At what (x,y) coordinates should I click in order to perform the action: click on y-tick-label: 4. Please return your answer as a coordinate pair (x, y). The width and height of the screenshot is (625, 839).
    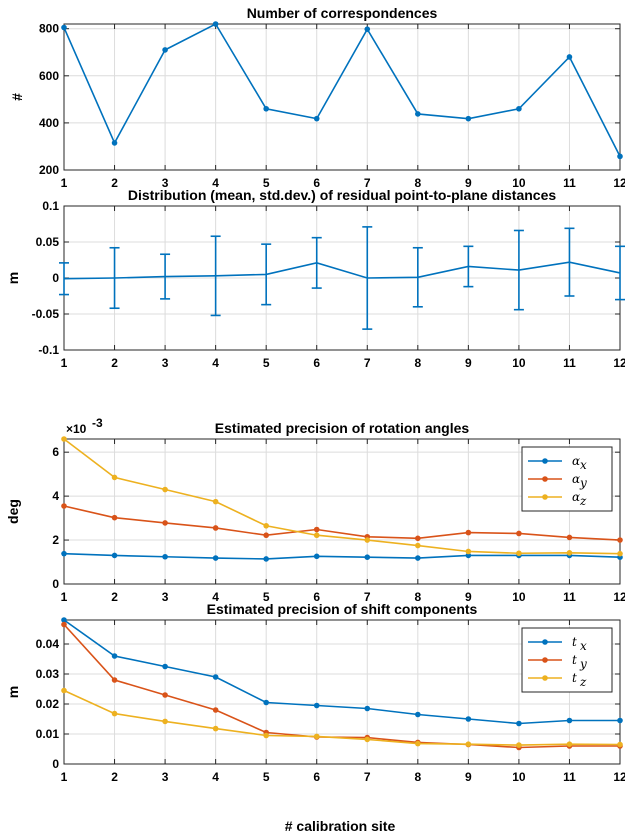
    Looking at the image, I should click on (55, 496).